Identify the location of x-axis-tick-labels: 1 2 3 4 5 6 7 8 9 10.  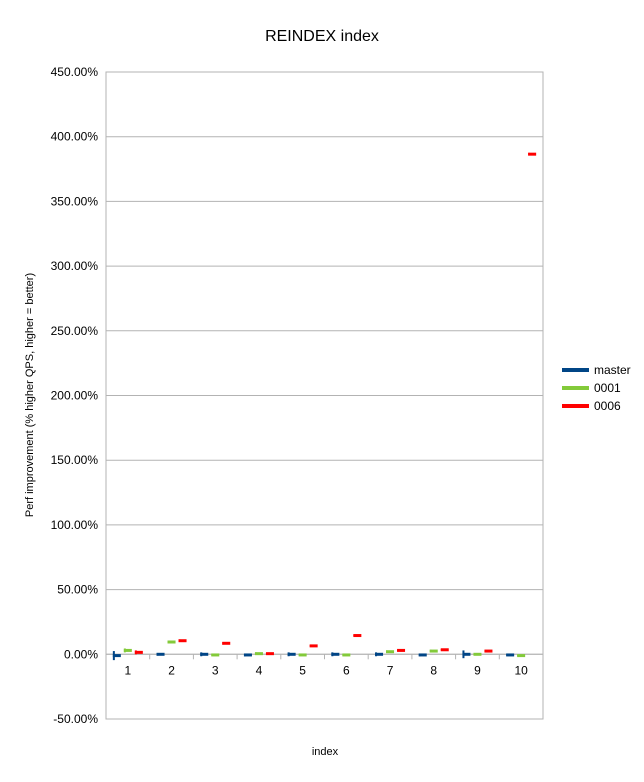
(327, 670).